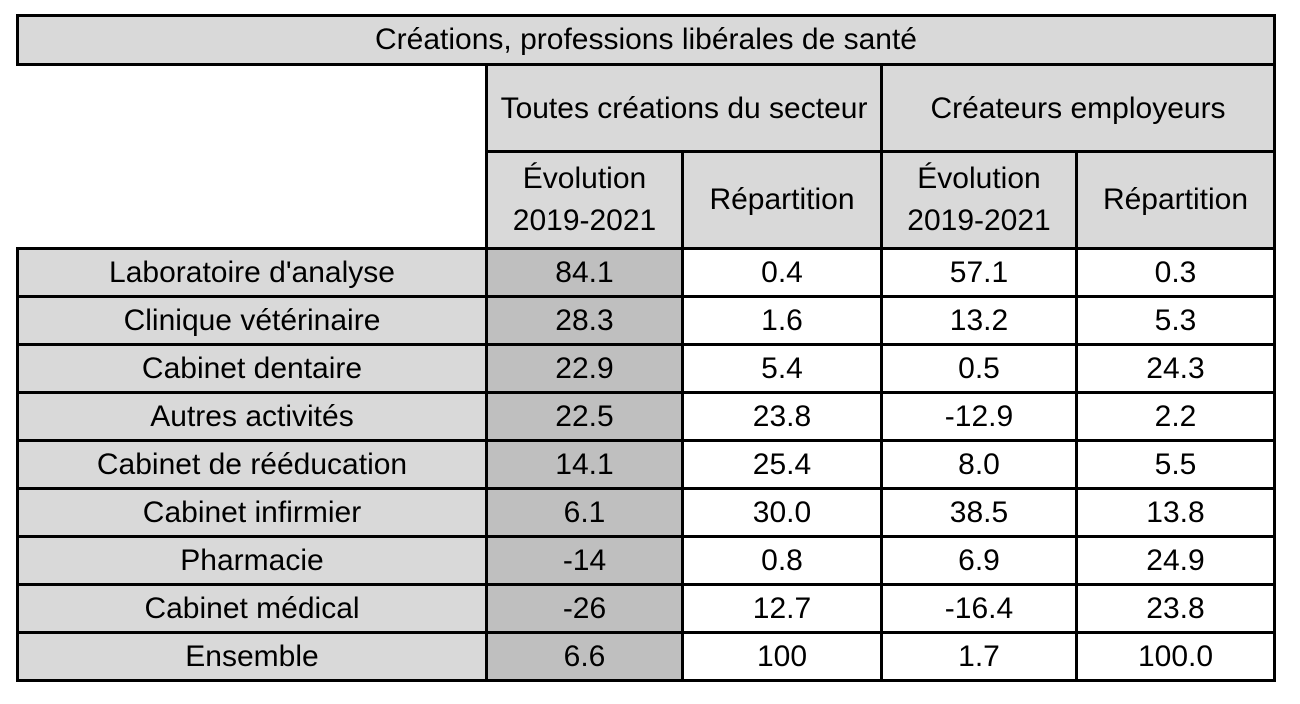 The width and height of the screenshot is (1300, 704). Describe the element at coordinates (782, 608) in the screenshot. I see `cell-repartition-secteur: 12.7` at that location.